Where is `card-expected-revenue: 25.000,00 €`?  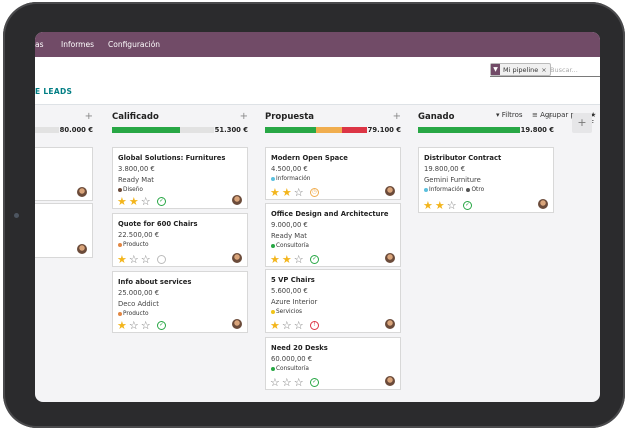
card-expected-revenue: 25.000,00 € is located at coordinates (139, 293).